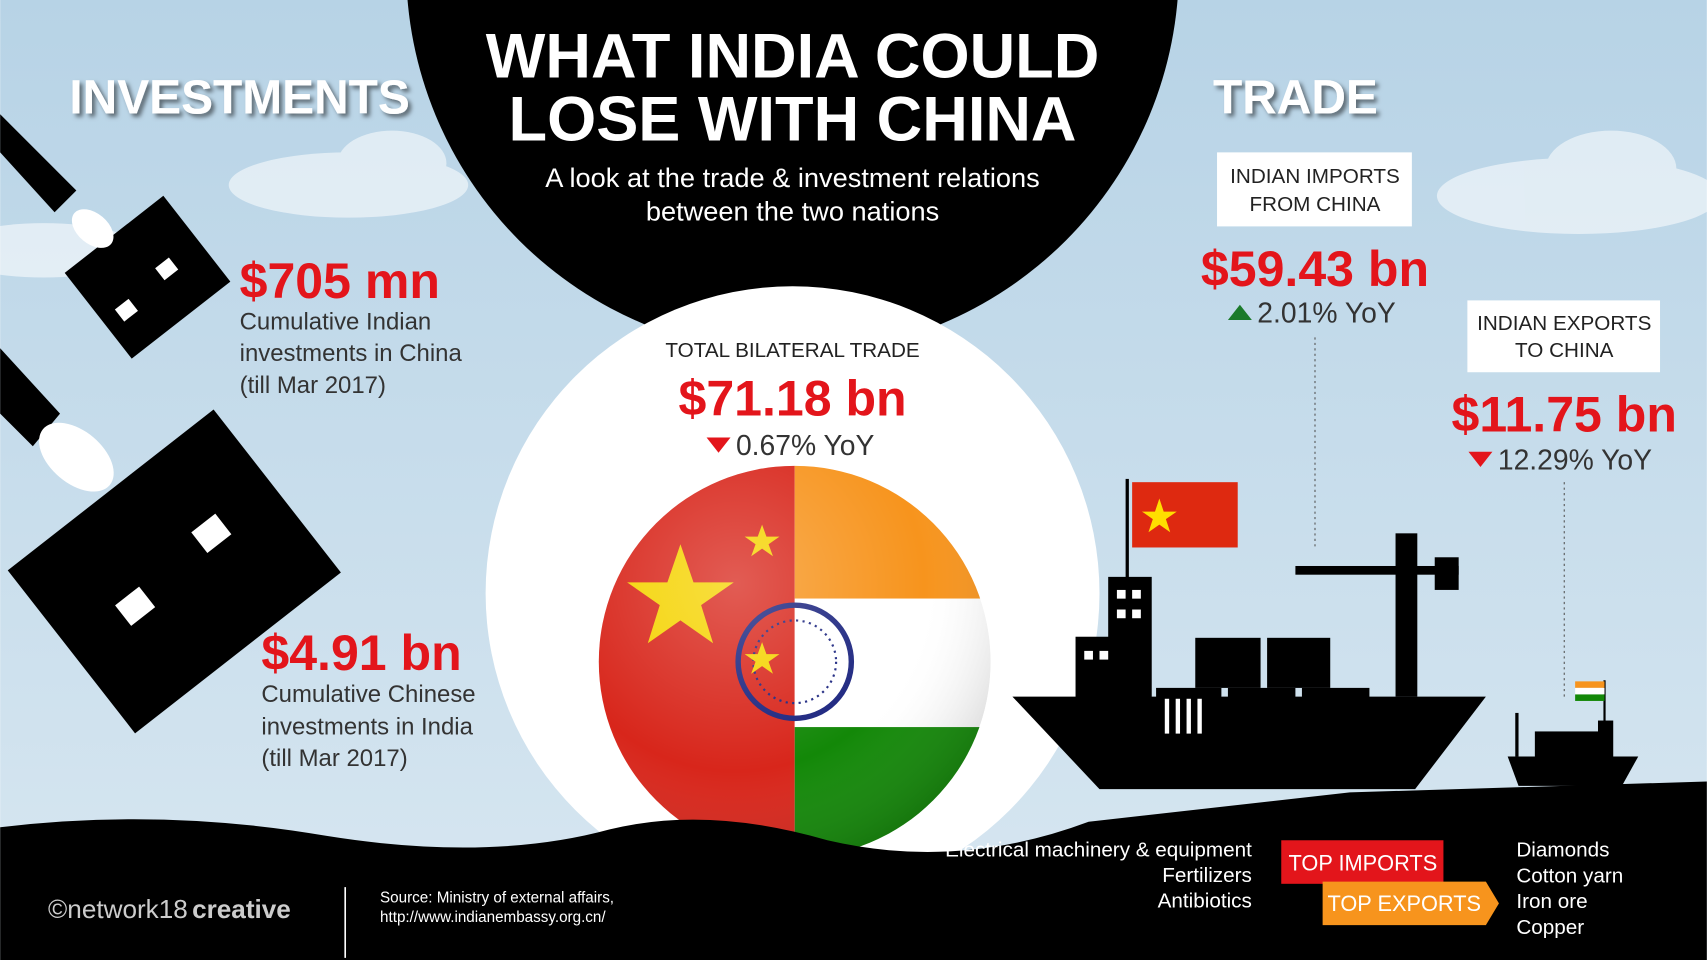  What do you see at coordinates (1314, 189) in the screenshot?
I see `imports-label-box` at bounding box center [1314, 189].